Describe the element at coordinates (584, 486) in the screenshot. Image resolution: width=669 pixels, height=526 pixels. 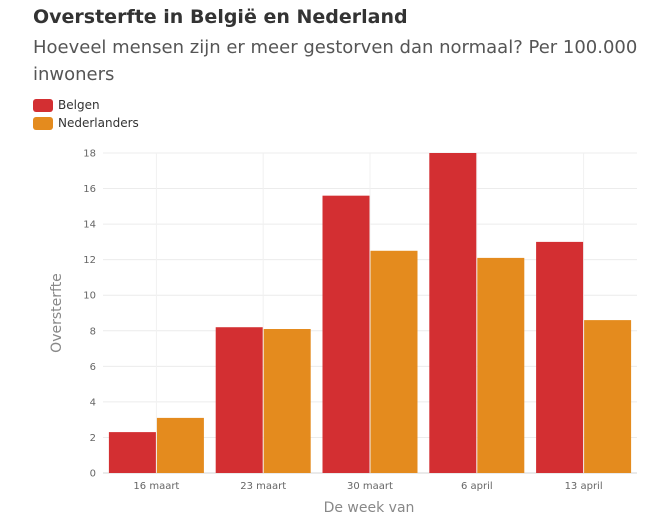
I see `x-tick-label: 13 april` at that location.